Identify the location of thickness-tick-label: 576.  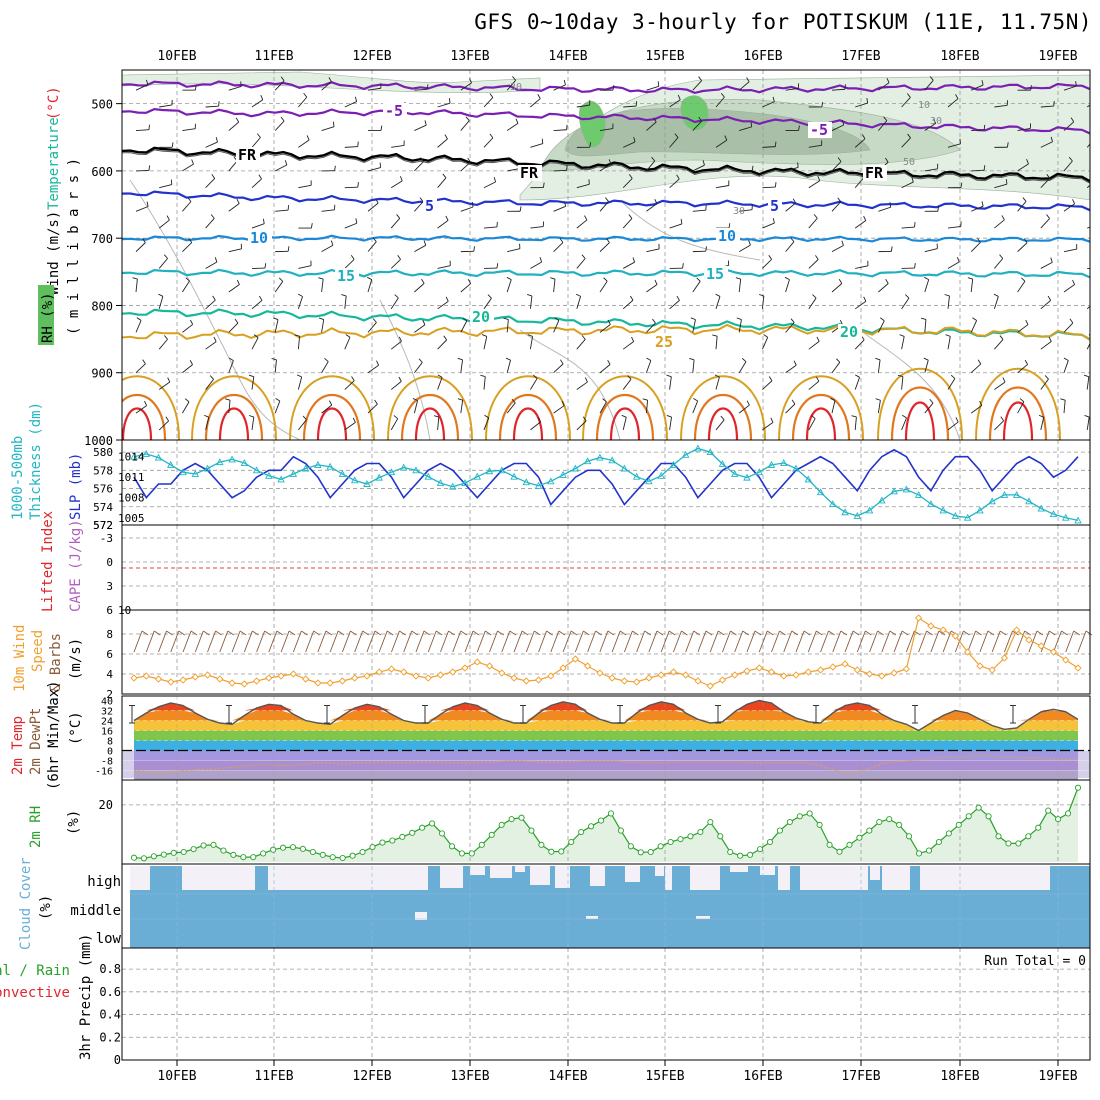
(103, 489).